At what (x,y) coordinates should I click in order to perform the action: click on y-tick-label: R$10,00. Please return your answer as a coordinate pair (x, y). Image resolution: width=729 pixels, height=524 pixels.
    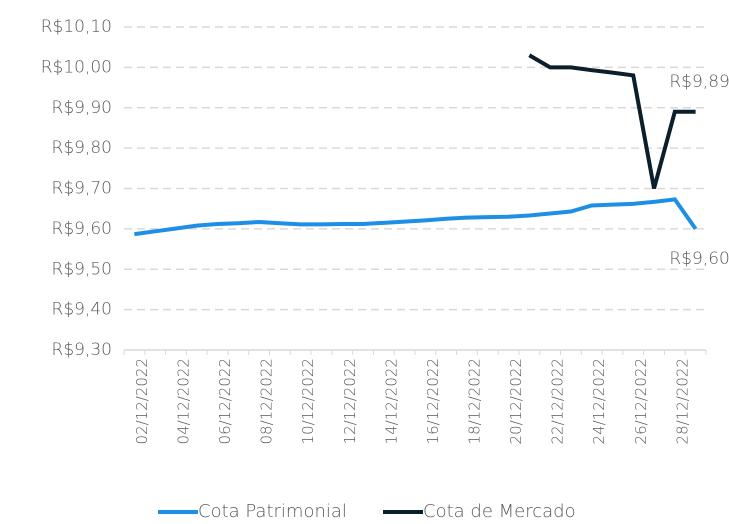
    Looking at the image, I should click on (76, 67).